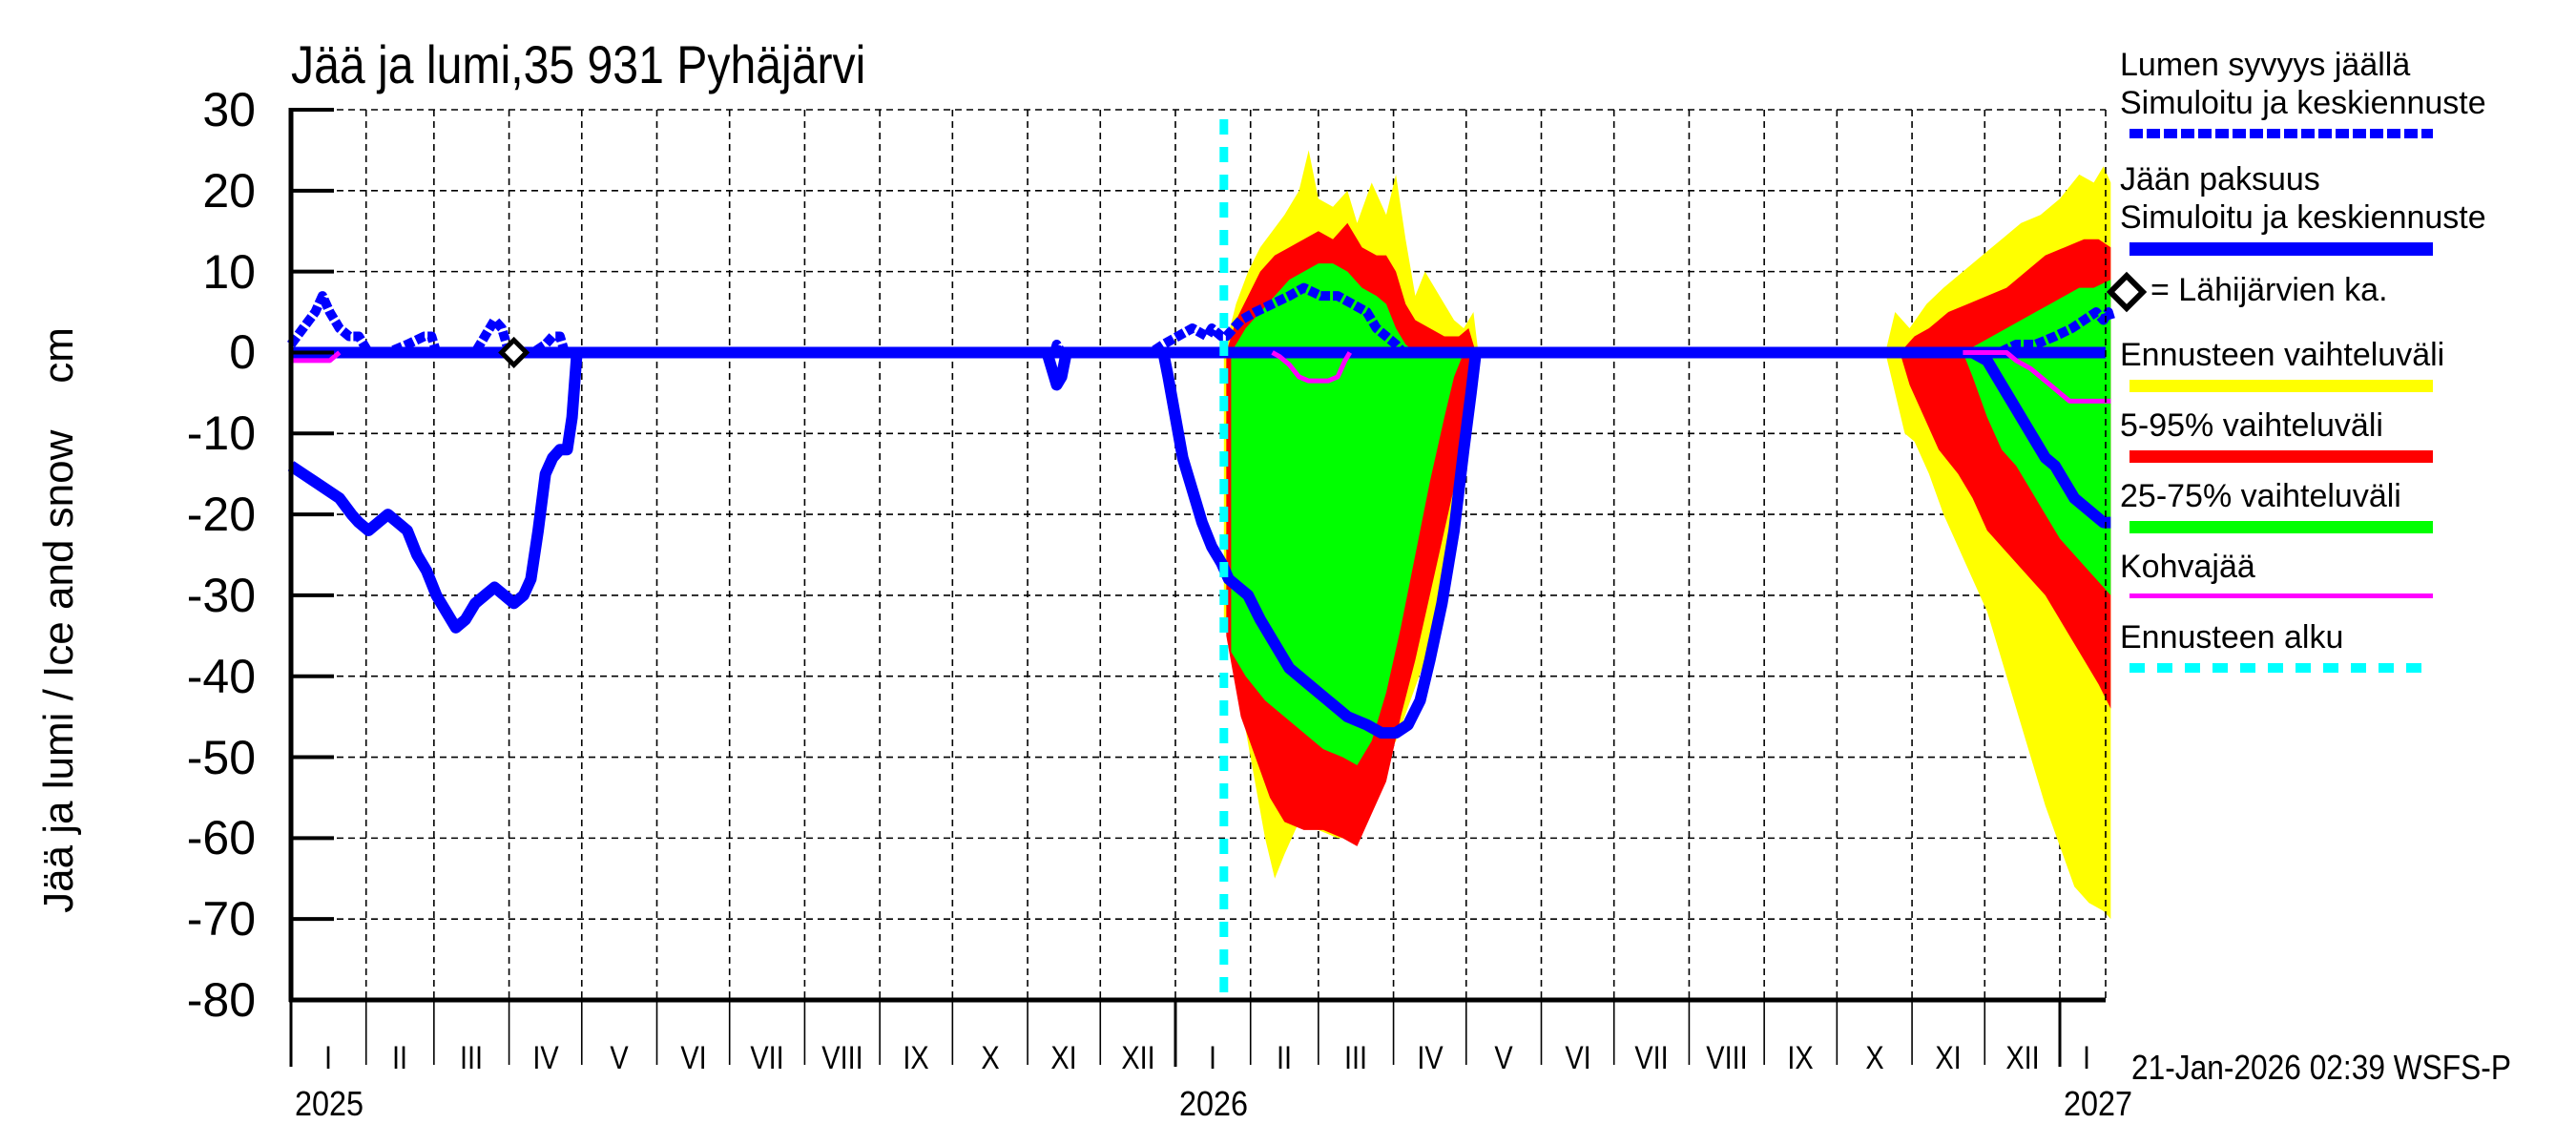  I want to click on legend-item-range-full: Ennusteen vaihteluväli, so click(2344, 364).